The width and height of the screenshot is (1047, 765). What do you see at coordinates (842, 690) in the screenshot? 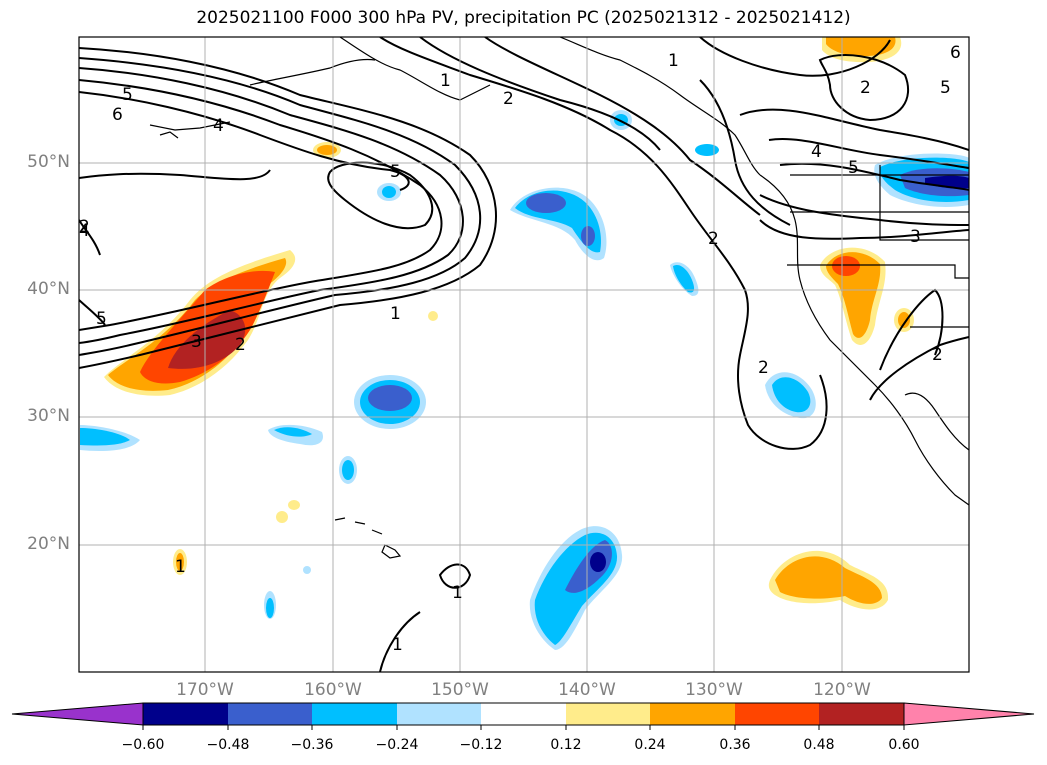
I see `lon-label-120w: 120°W` at bounding box center [842, 690].